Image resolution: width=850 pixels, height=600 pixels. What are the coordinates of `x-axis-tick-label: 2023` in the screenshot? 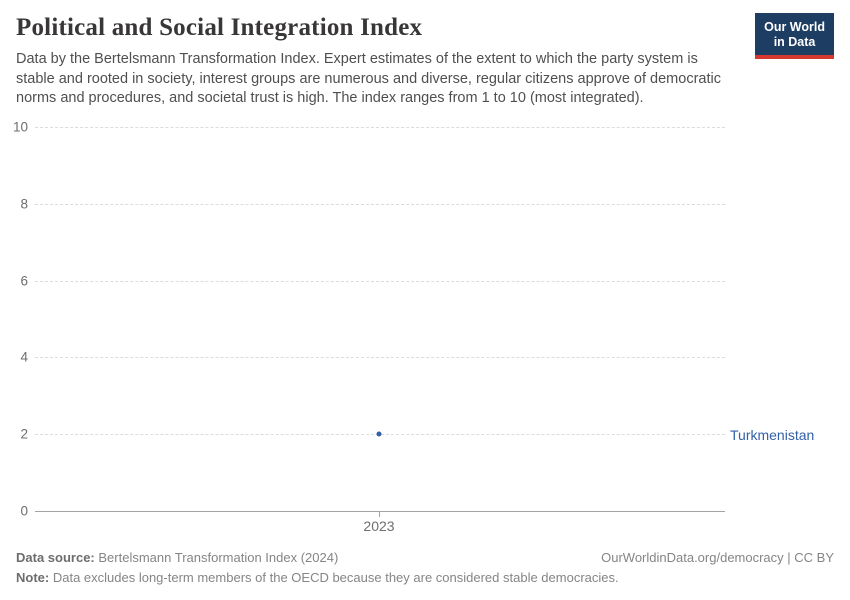 It's located at (379, 526).